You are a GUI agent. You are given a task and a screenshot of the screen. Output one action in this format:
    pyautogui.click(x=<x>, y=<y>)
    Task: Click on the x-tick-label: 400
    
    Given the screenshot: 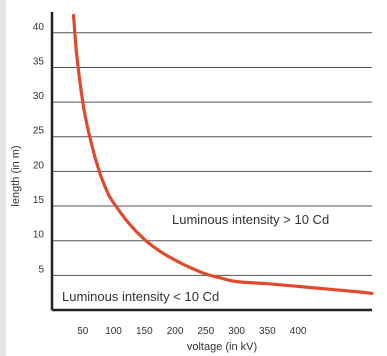 What is the action you would take?
    pyautogui.click(x=298, y=331)
    